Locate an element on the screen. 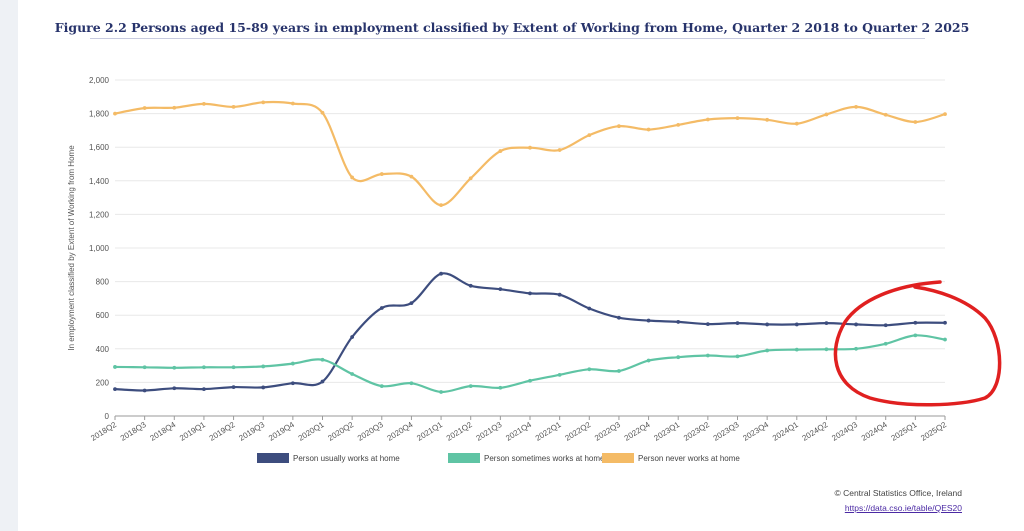 The width and height of the screenshot is (1024, 531). y-tick-label: 1,600 is located at coordinates (99, 147).